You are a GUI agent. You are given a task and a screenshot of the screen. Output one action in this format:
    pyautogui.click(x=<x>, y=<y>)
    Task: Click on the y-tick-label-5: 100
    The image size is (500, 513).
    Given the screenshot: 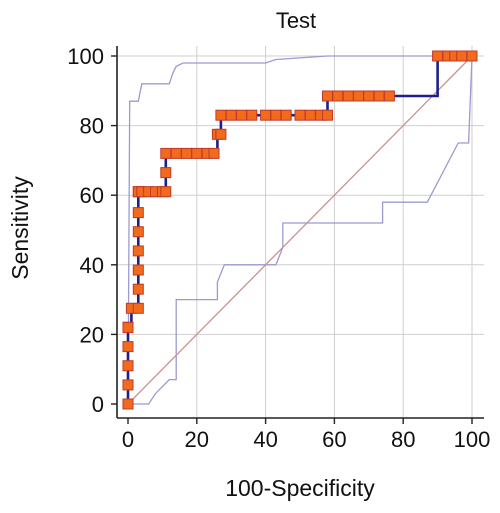 What is the action you would take?
    pyautogui.click(x=85, y=56)
    